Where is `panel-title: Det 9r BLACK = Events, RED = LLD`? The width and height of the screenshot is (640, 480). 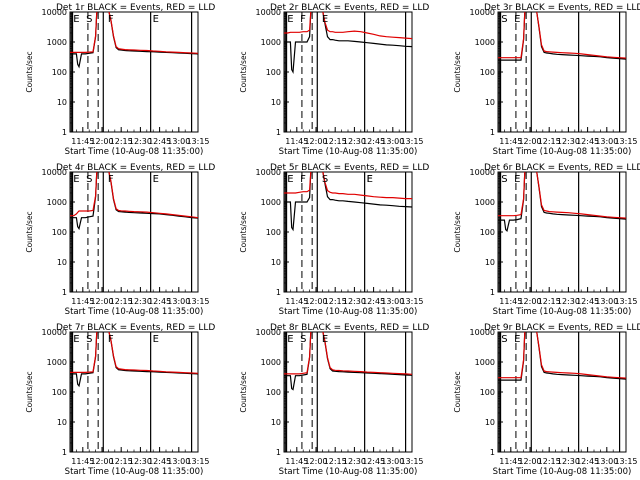
panel-title: Det 9r BLACK = Events, RED = LLD is located at coordinates (562, 328).